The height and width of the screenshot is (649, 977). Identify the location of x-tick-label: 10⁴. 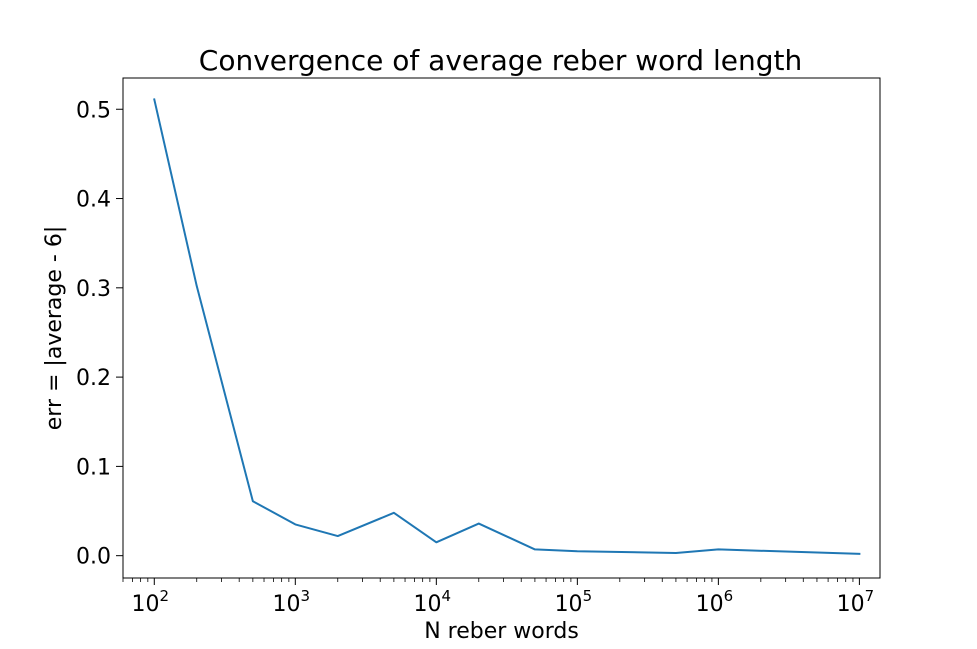
(433, 602).